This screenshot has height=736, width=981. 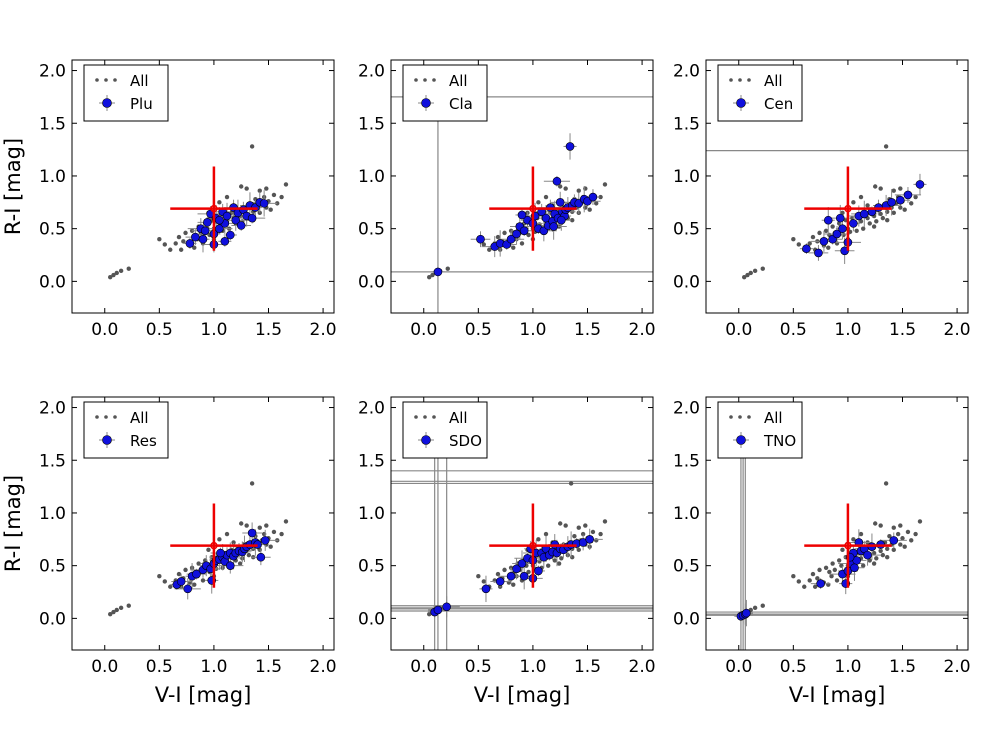 What do you see at coordinates (465, 441) in the screenshot?
I see `legend-label-group: SDO` at bounding box center [465, 441].